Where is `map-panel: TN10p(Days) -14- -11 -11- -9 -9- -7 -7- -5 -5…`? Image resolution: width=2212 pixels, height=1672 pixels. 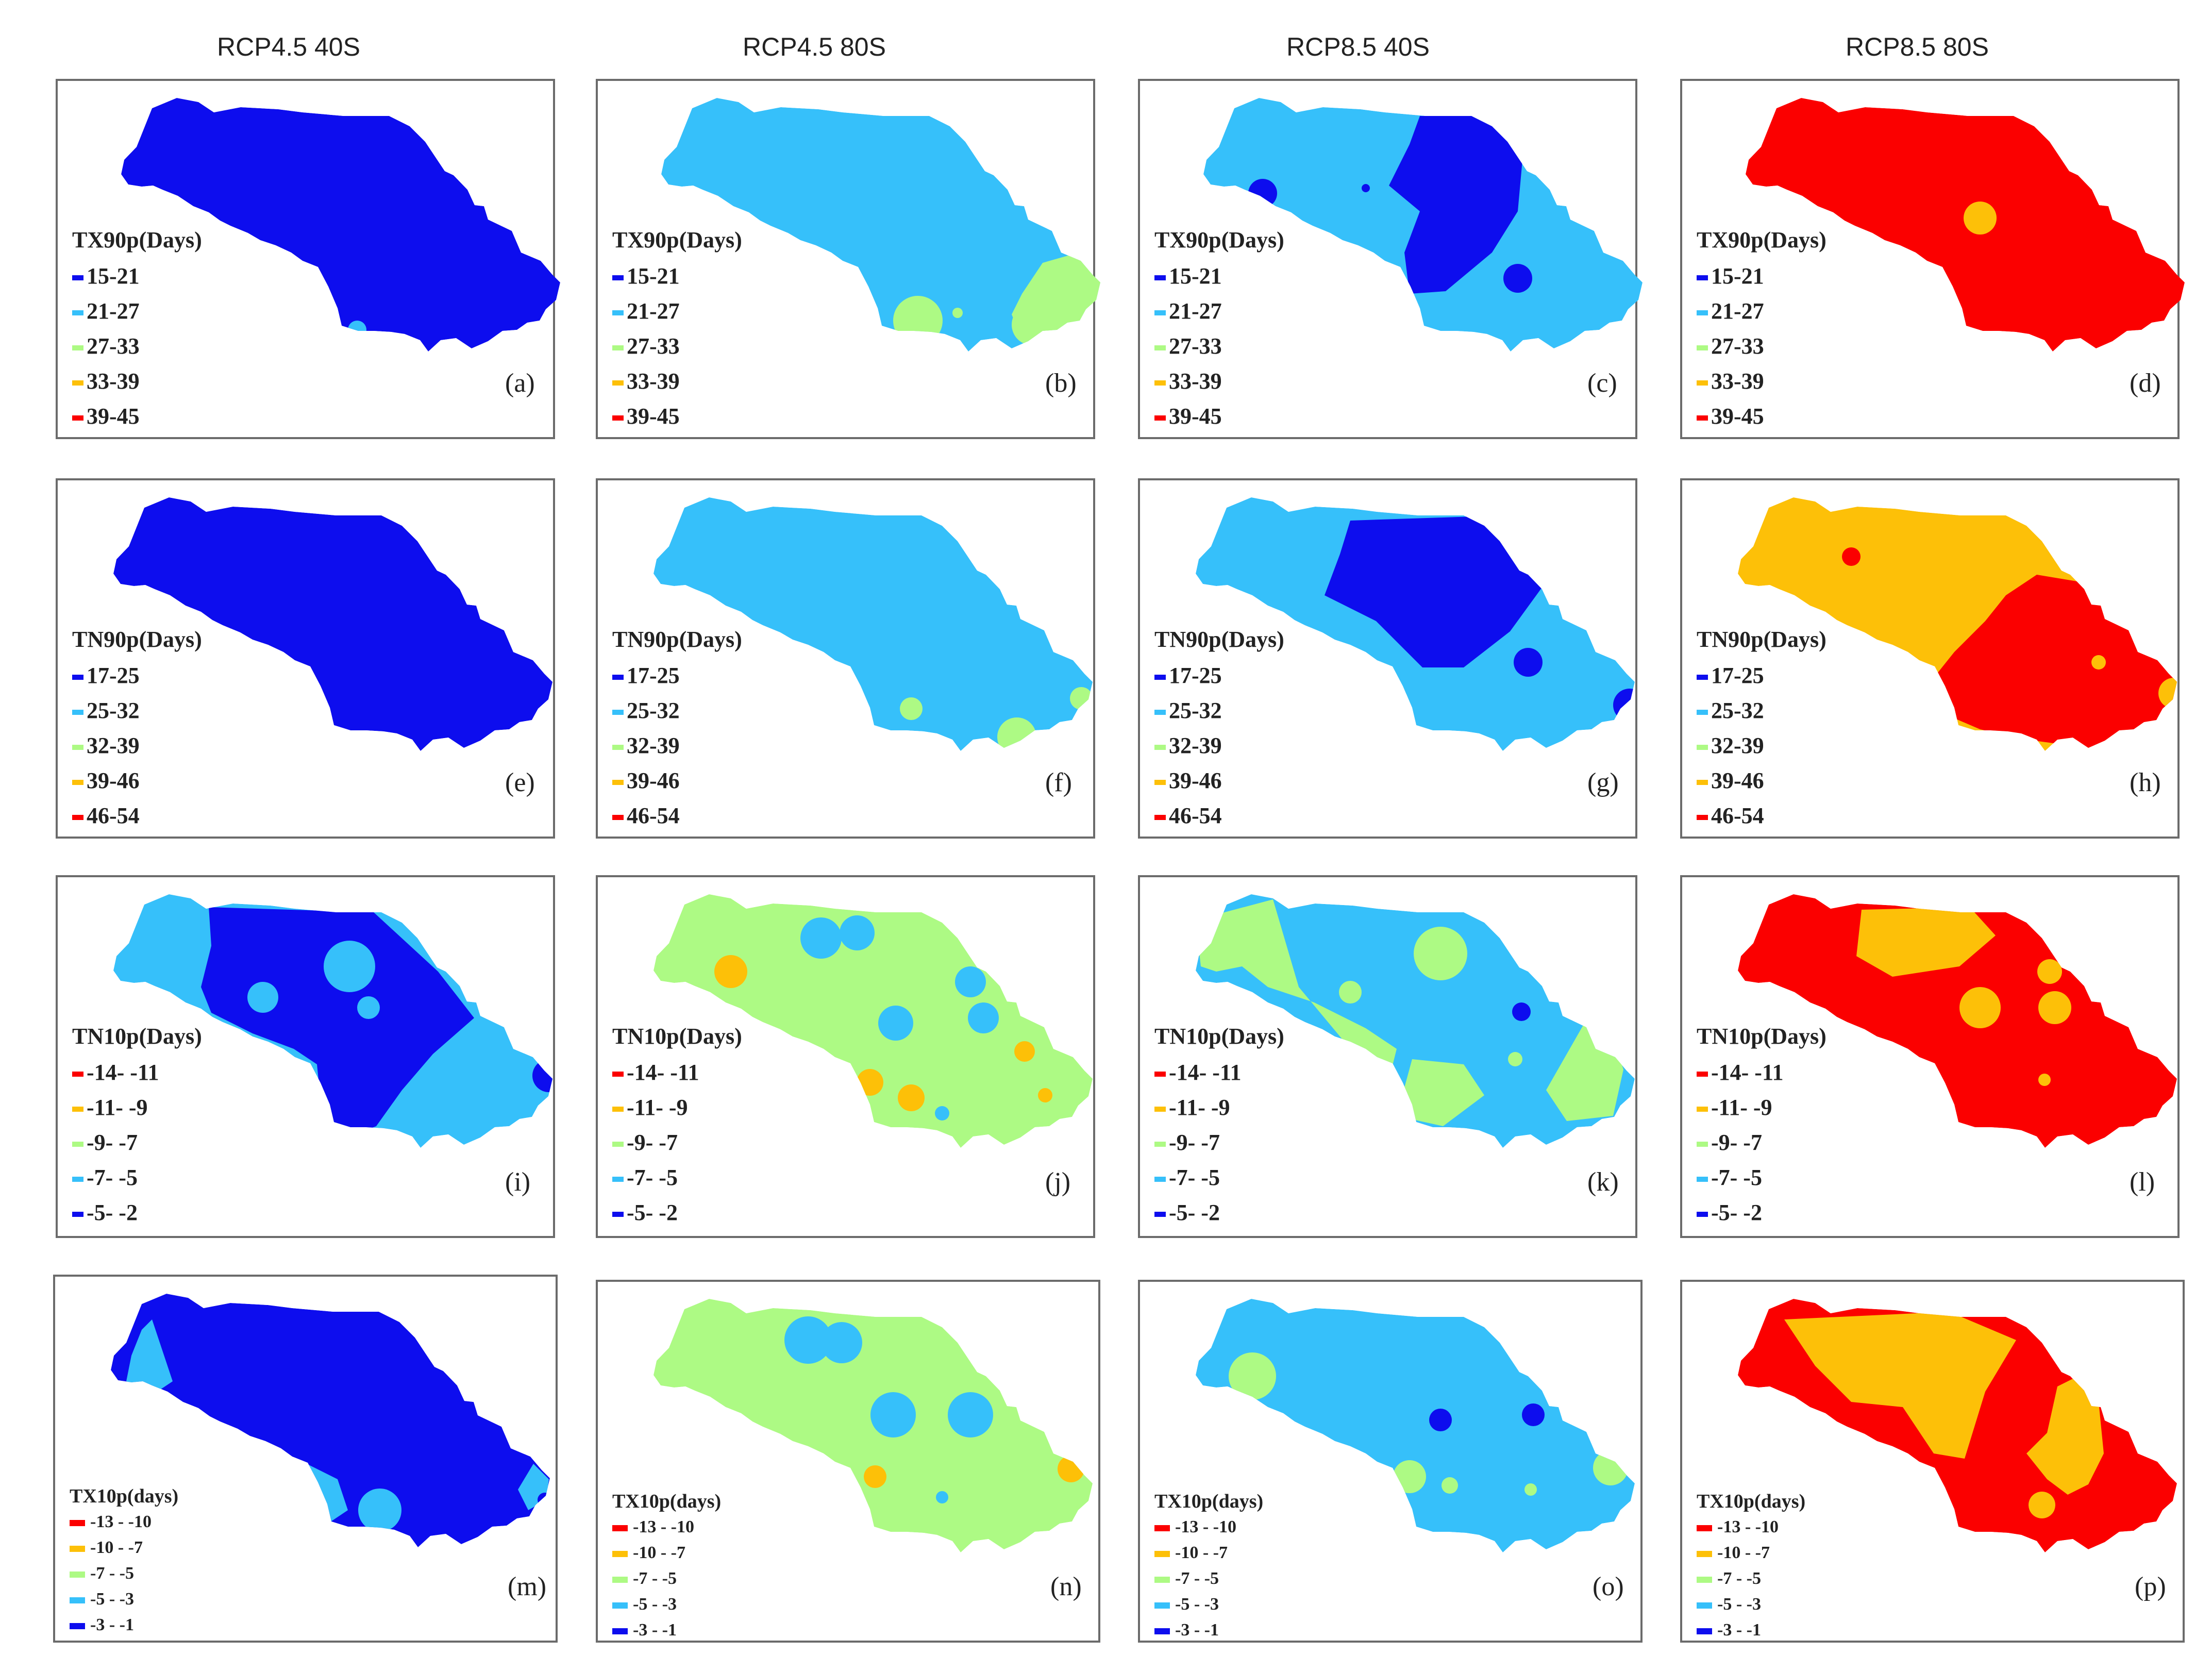
map-panel: TN10p(Days) -14- -11 -11- -9 -9- -7 -7- -5 -5… is located at coordinates (1387, 1056).